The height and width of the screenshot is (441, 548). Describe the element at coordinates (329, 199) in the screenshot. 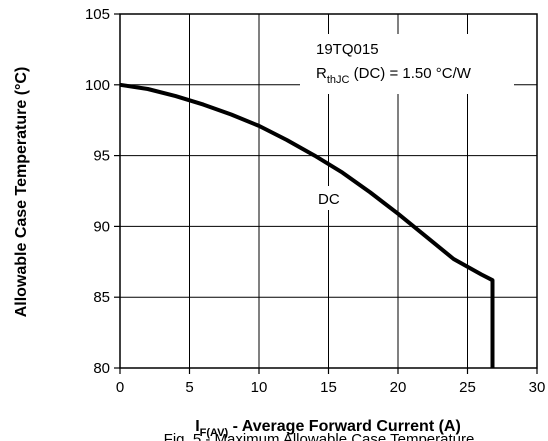

I see `curve-label-dc: DC` at that location.